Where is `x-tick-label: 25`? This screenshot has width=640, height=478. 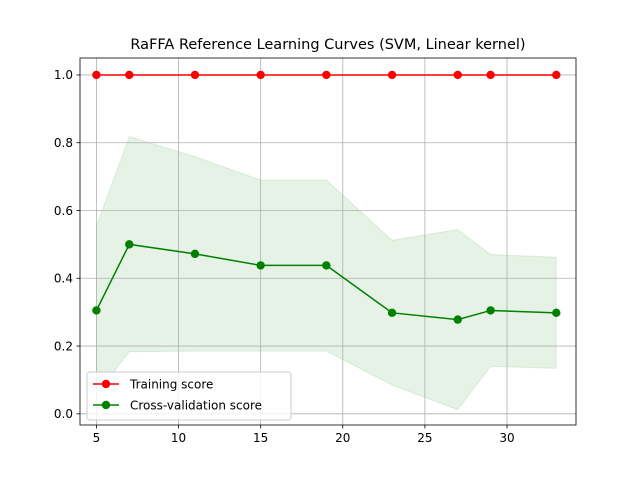 x-tick-label: 25 is located at coordinates (424, 438).